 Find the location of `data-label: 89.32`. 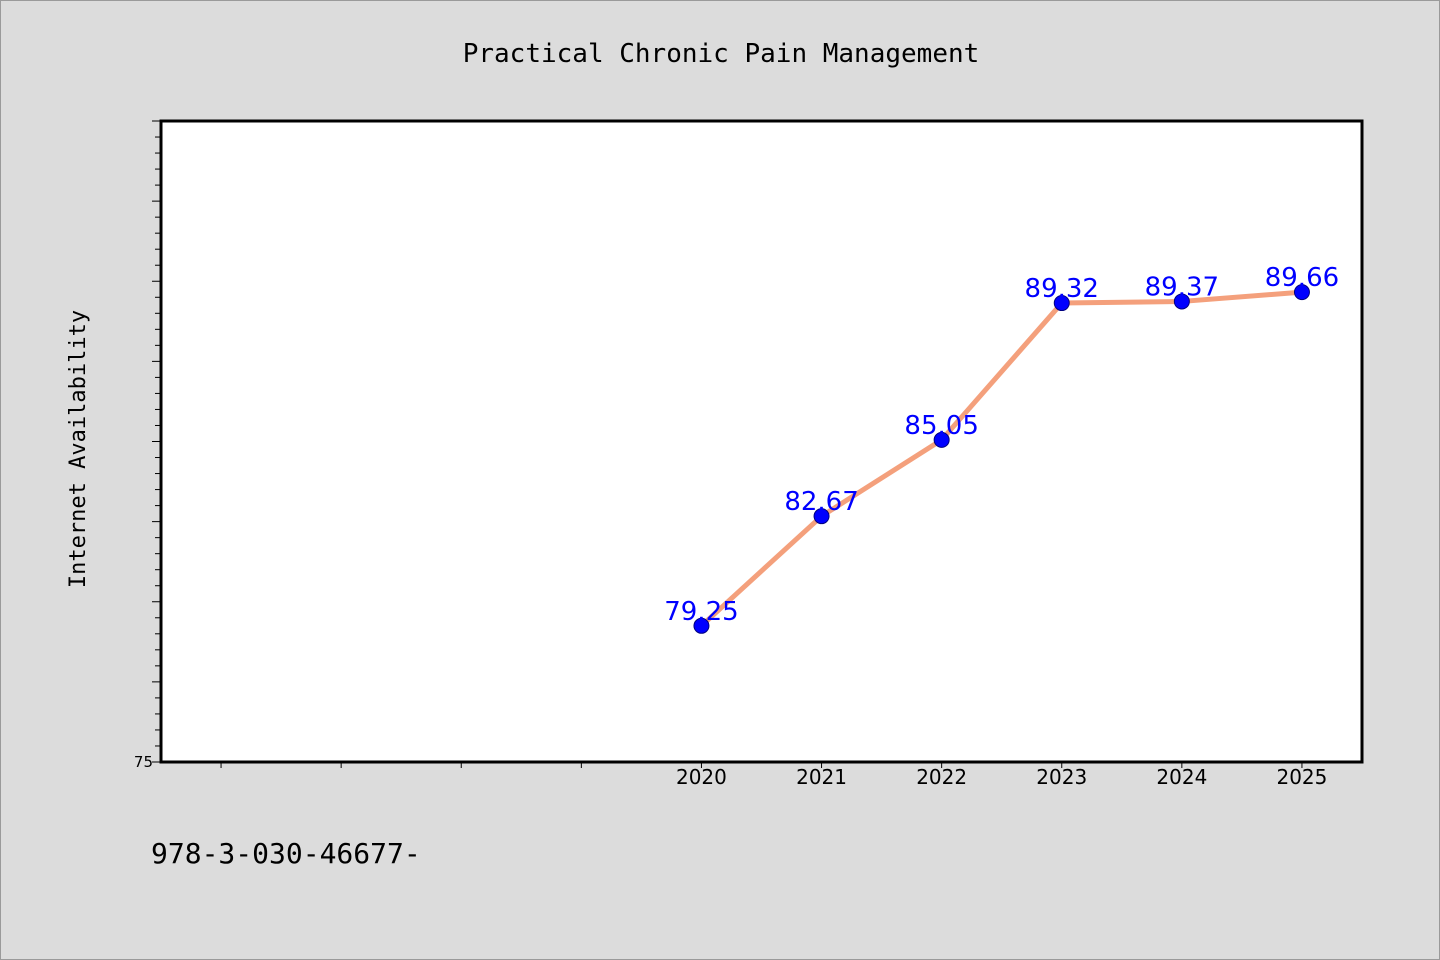

data-label: 89.32 is located at coordinates (1062, 289).